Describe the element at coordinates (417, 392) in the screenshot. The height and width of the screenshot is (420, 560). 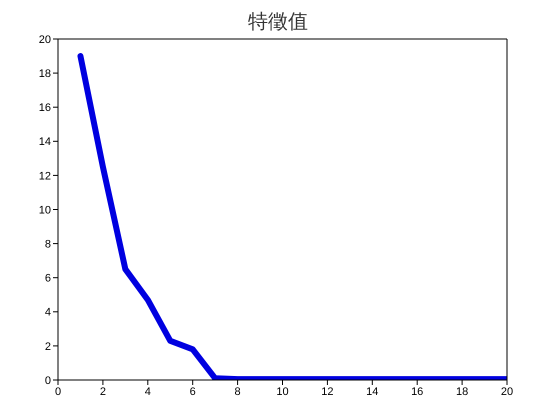
I see `x-tick-label: 16` at that location.